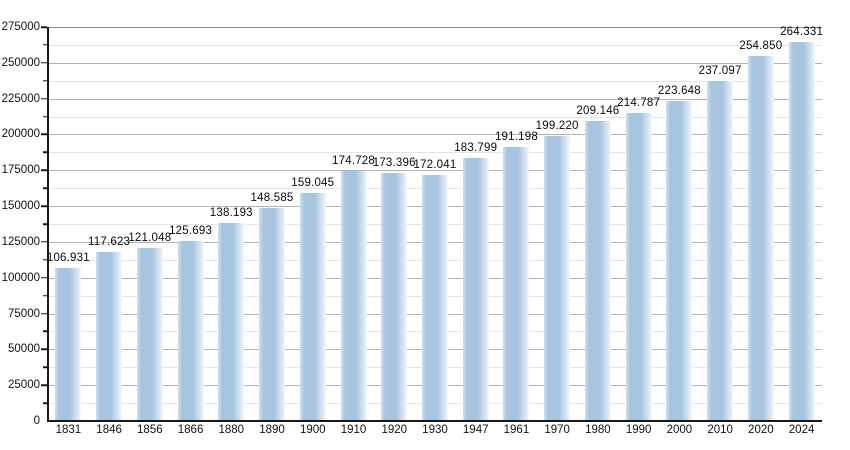 The width and height of the screenshot is (850, 450). Describe the element at coordinates (20, 277) in the screenshot. I see `y-axis-tick-label: 100000` at that location.